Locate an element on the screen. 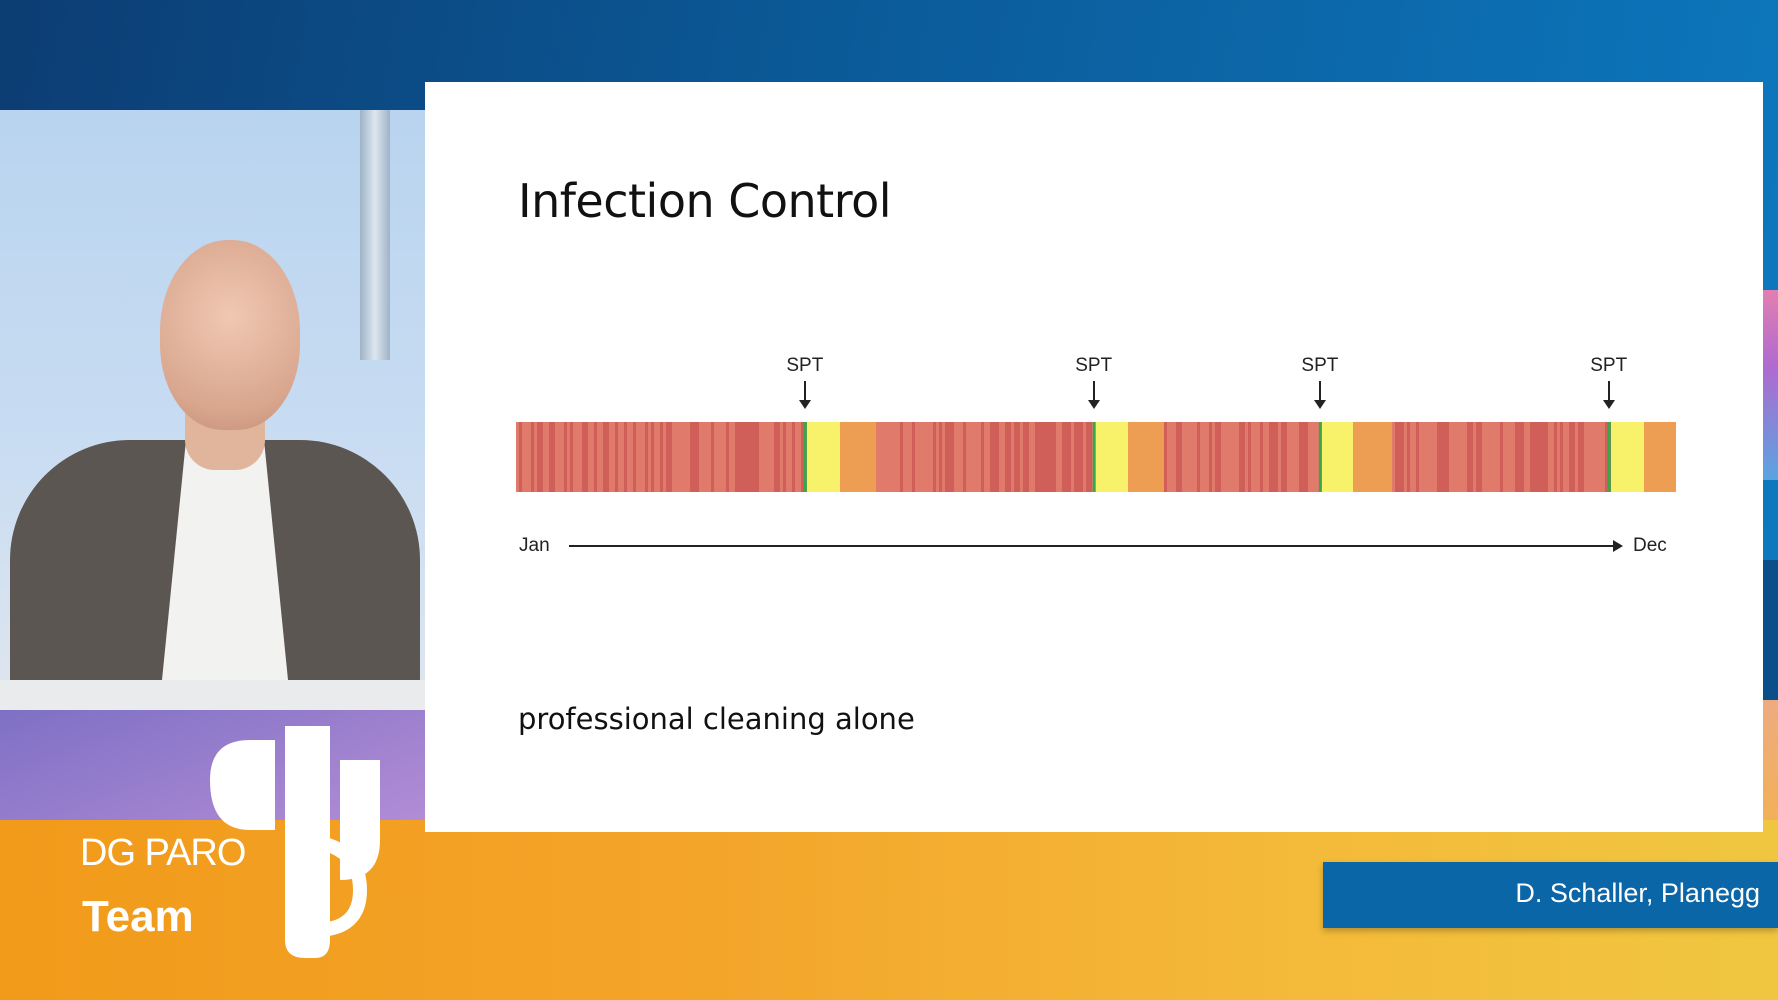  timeline-end-label: Dec is located at coordinates (1650, 545).